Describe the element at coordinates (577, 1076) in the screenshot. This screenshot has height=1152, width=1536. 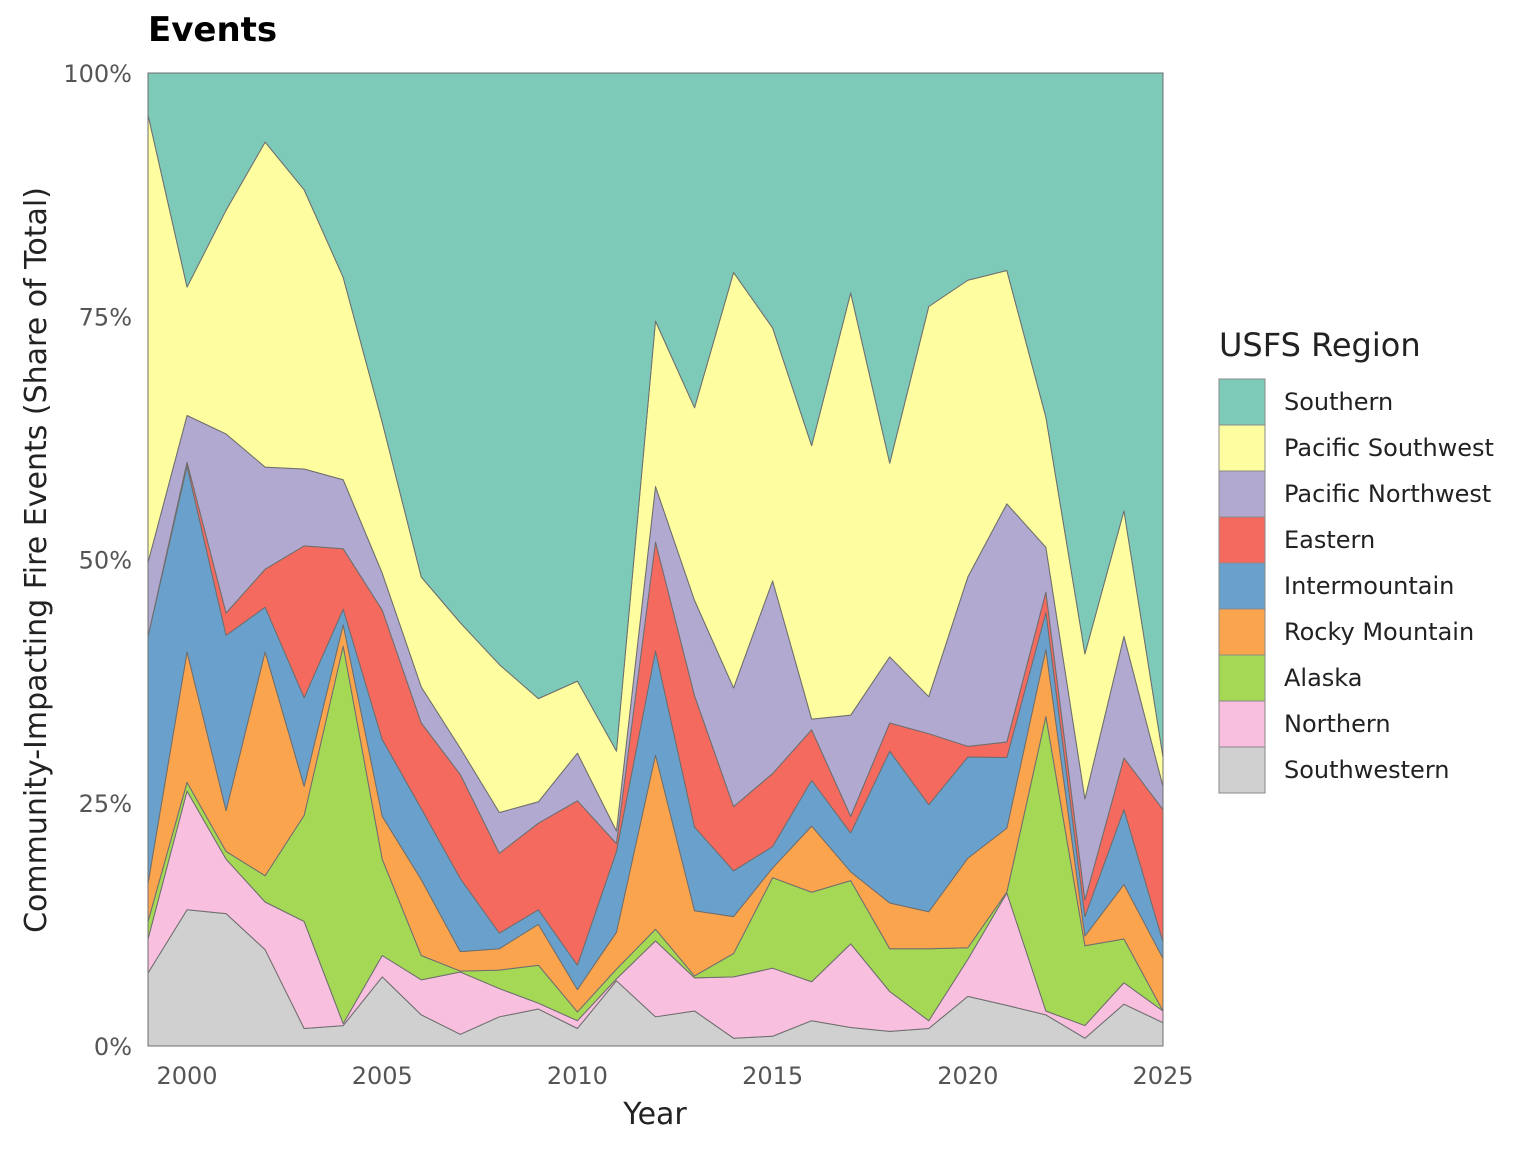
I see `x-tick-label: 2010` at that location.